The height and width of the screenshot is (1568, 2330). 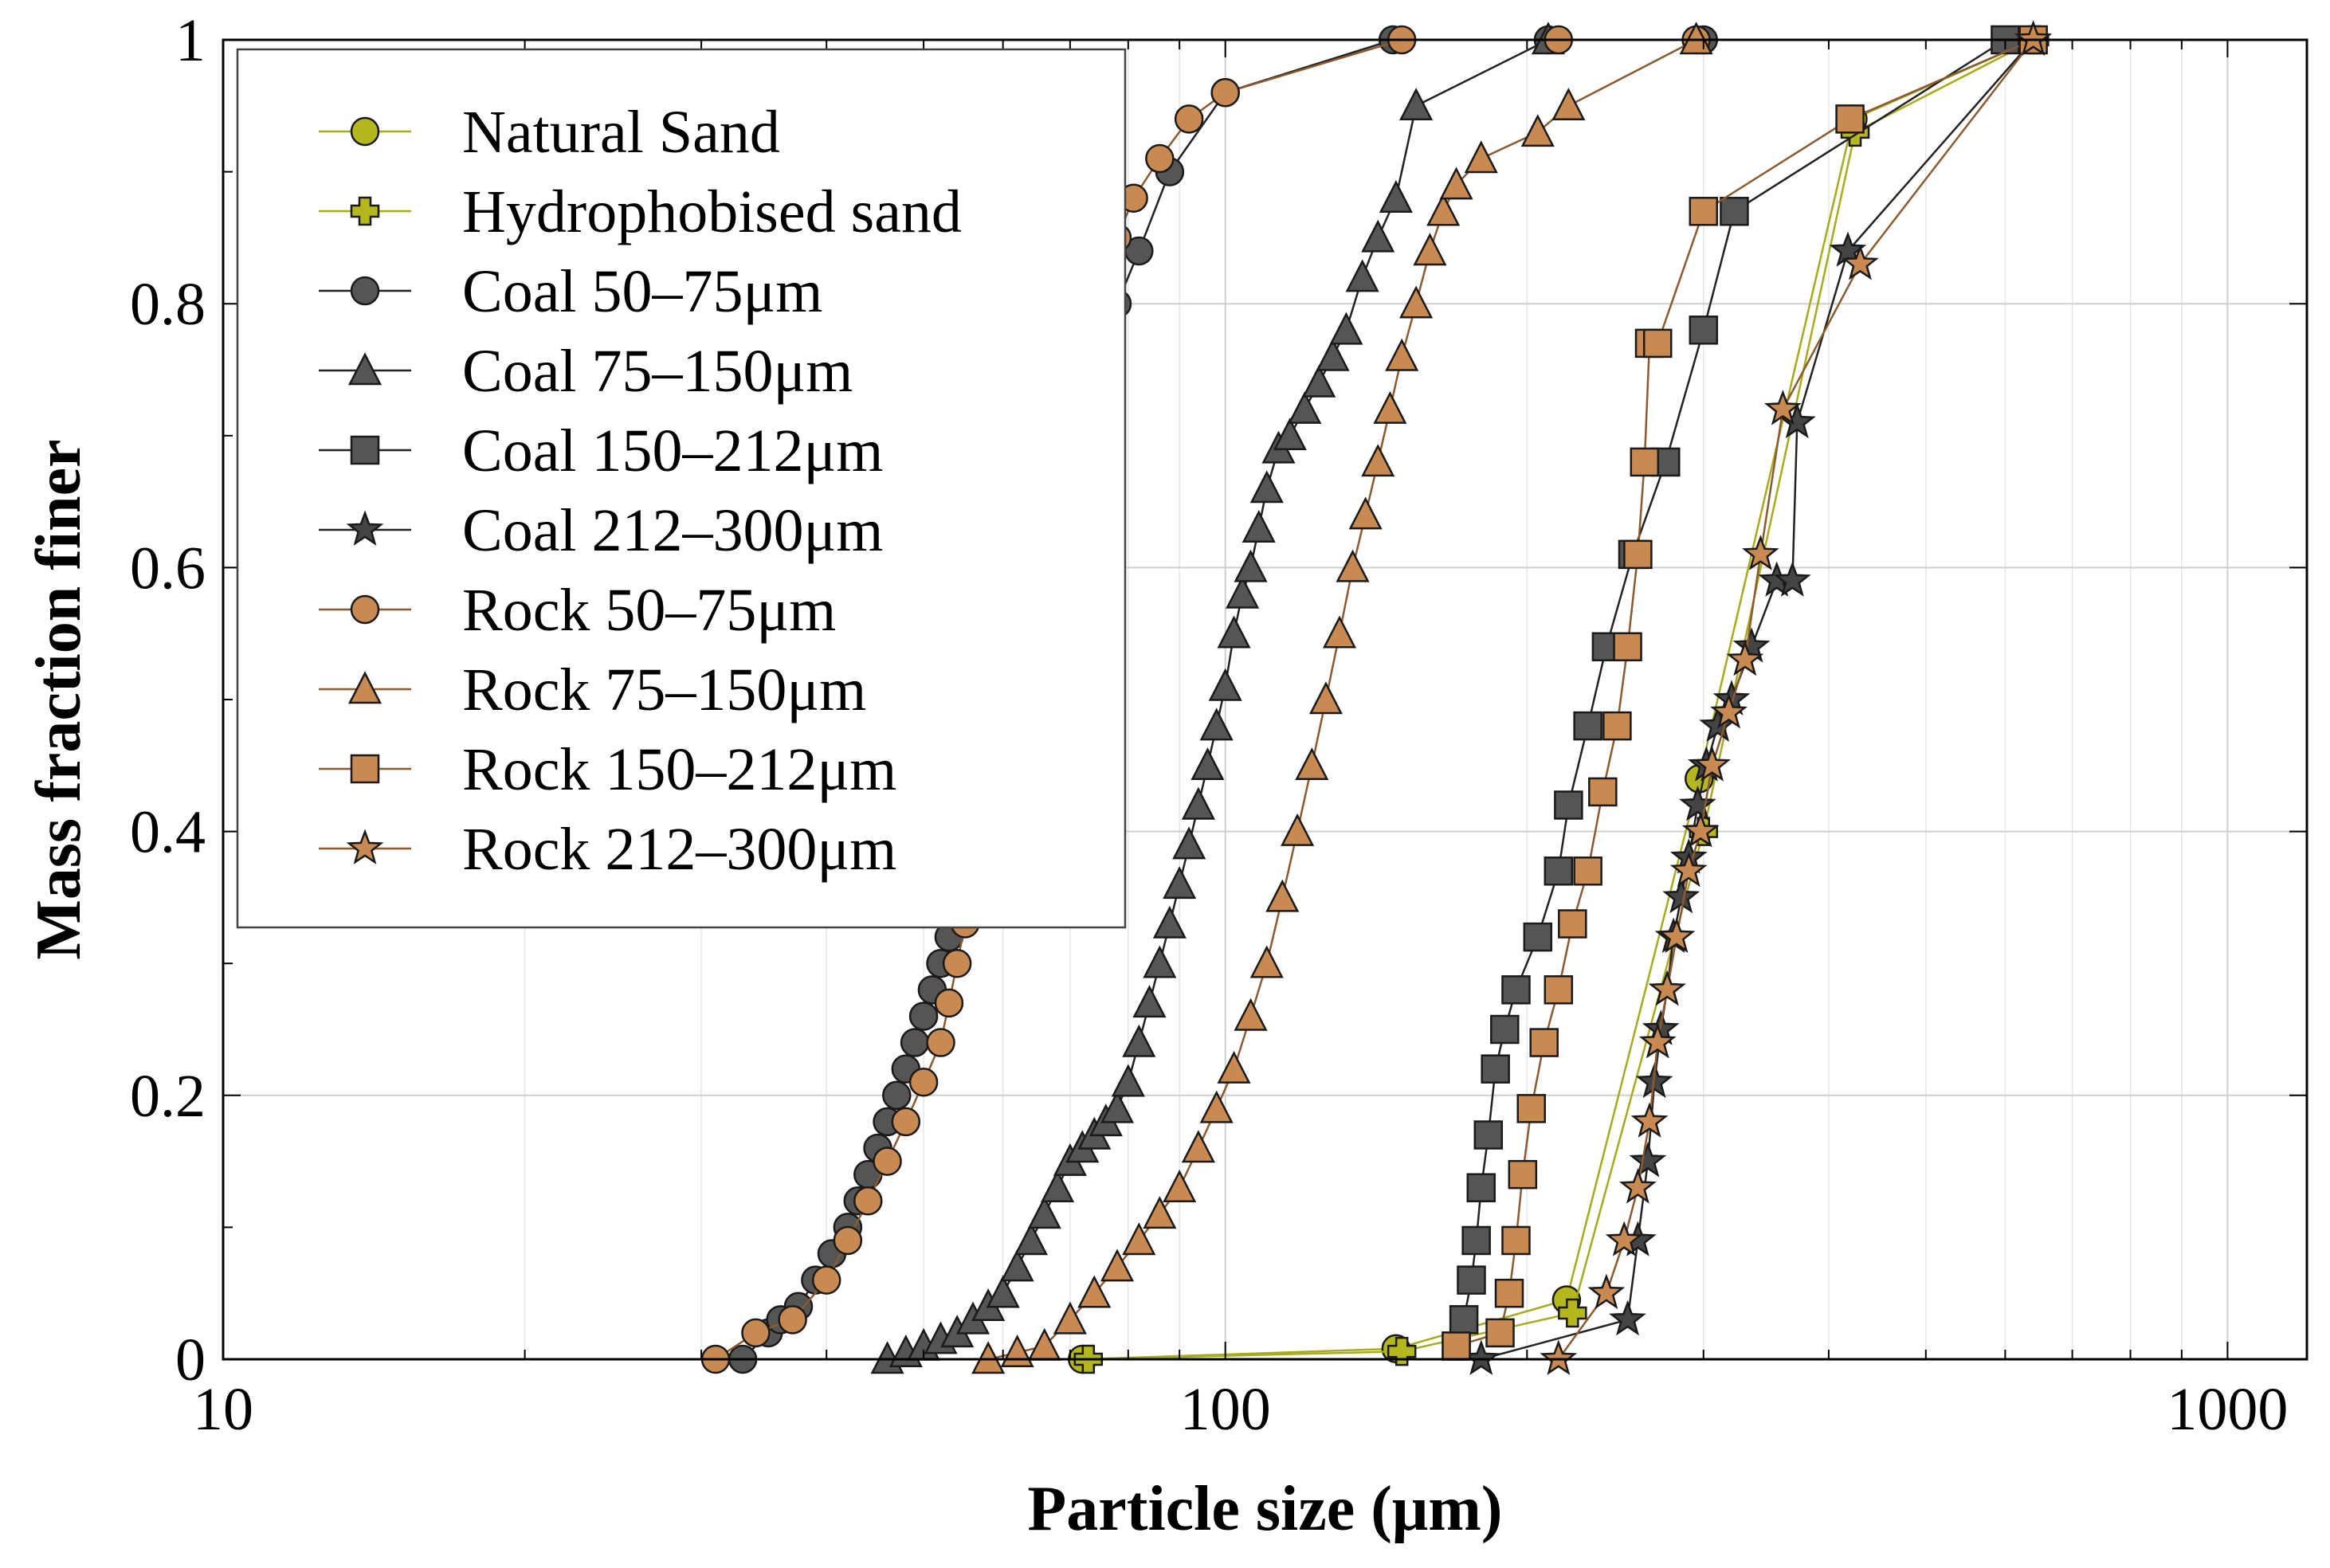 What do you see at coordinates (672, 450) in the screenshot?
I see `legend-label: Coal 150–212μm` at bounding box center [672, 450].